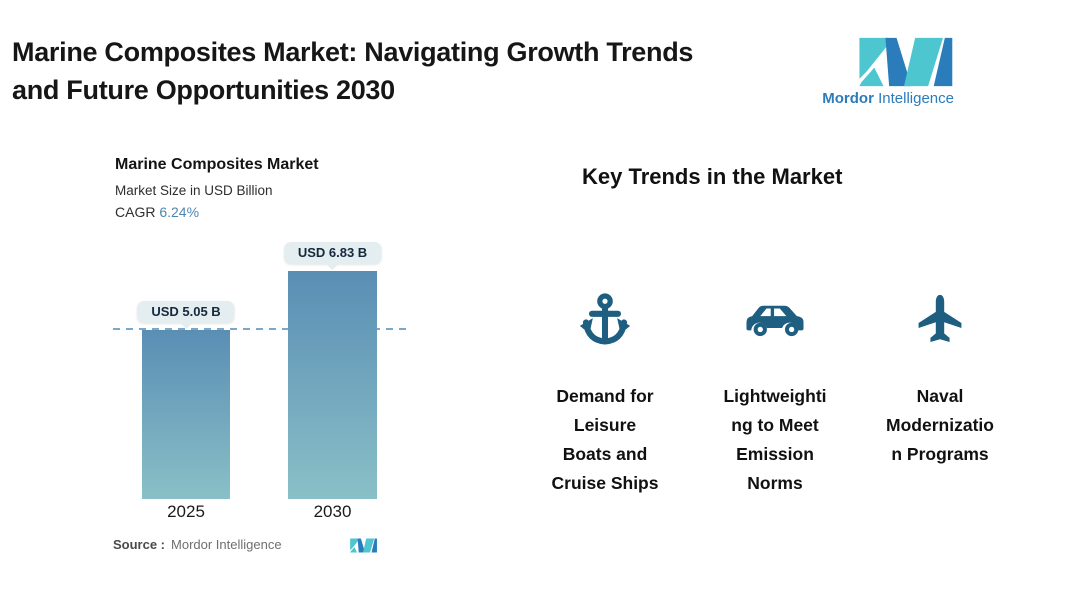  Describe the element at coordinates (906, 62) in the screenshot. I see `mordor-logo-icon` at that location.